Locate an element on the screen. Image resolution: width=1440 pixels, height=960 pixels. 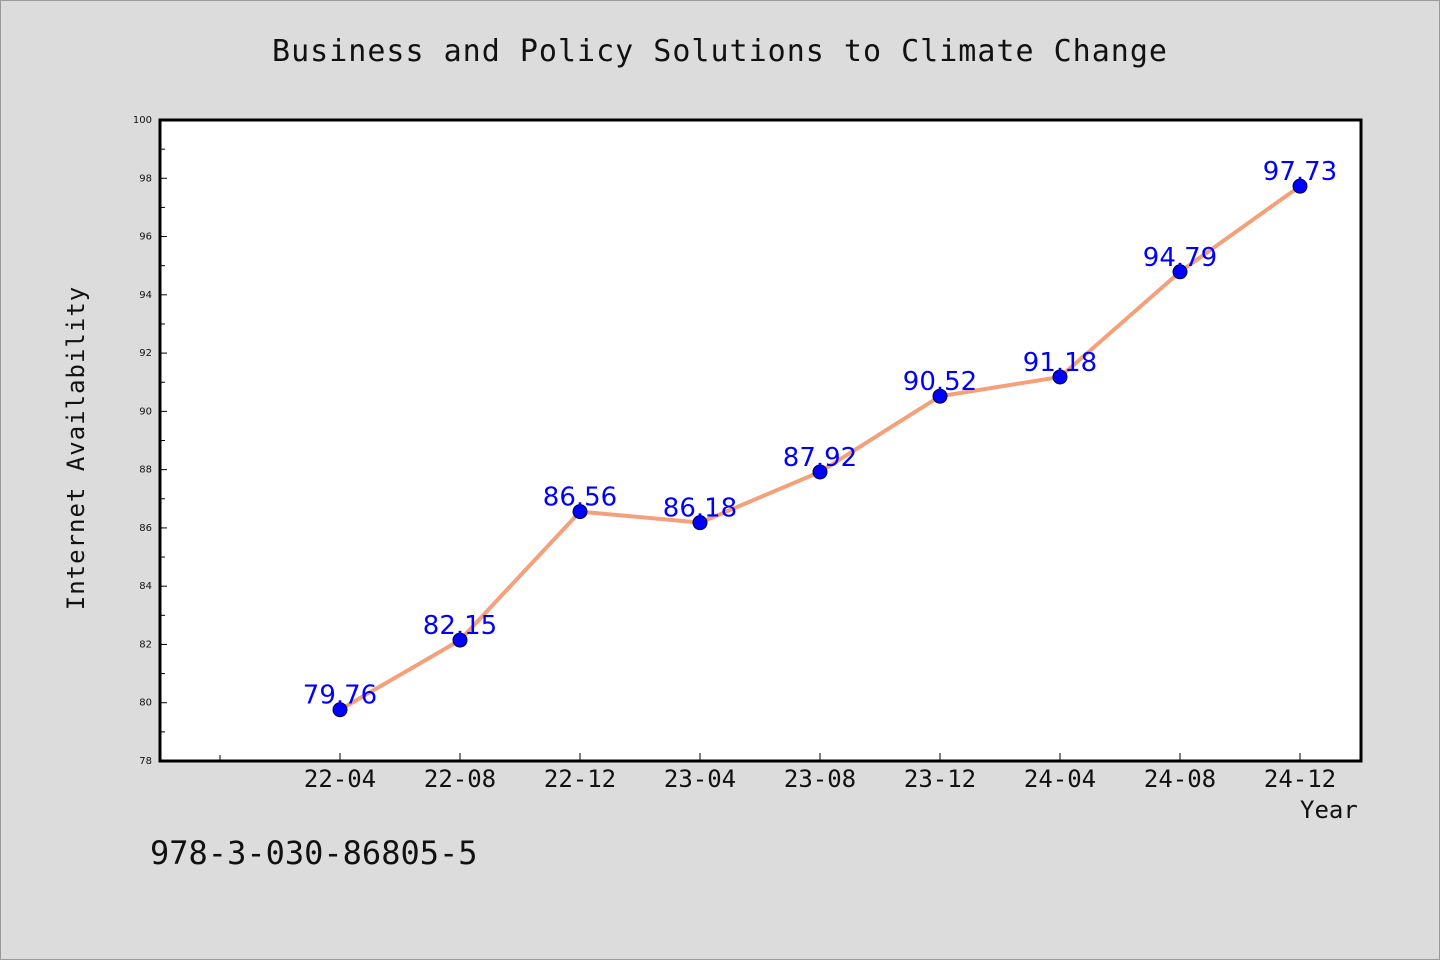
data-label: 86.18 is located at coordinates (700, 509).